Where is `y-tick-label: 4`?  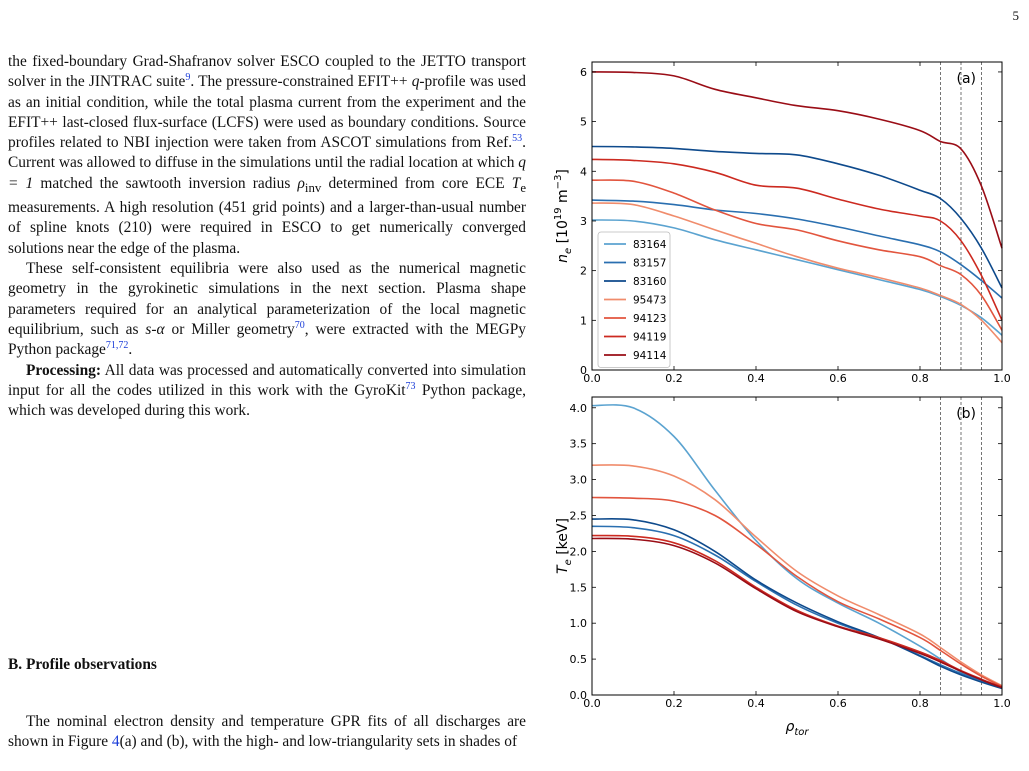
y-tick-label: 4 is located at coordinates (583, 171).